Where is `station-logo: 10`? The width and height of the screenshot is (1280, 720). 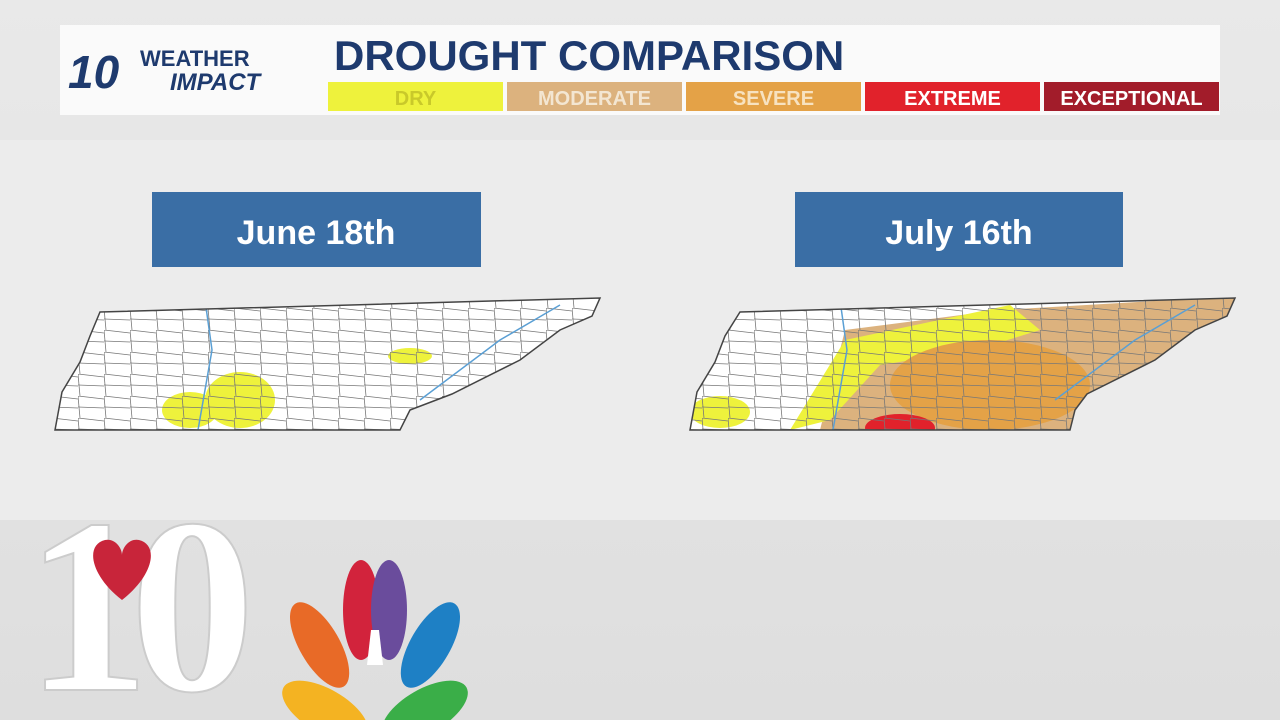
station-logo: 10 is located at coordinates (135, 594).